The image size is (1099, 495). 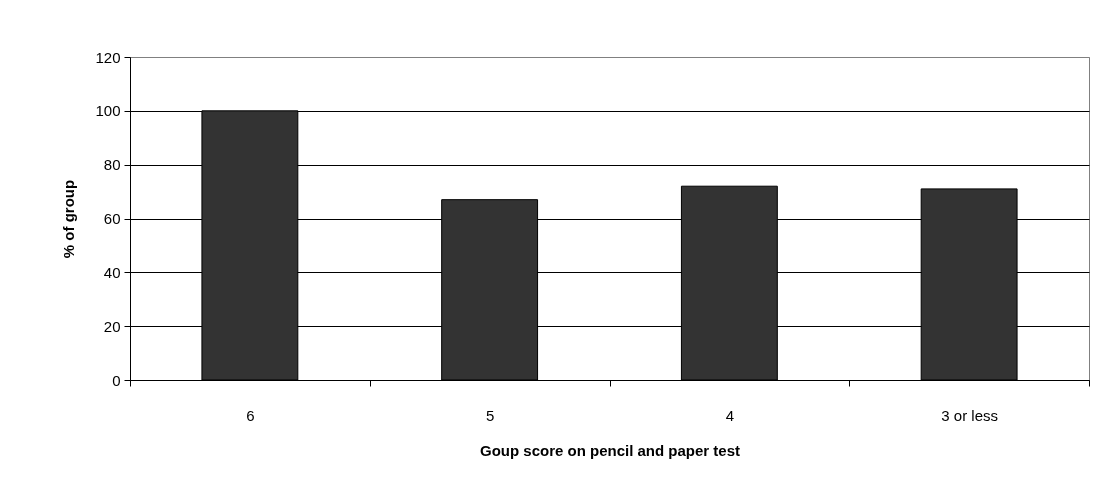 What do you see at coordinates (108, 111) in the screenshot?
I see `y-tick-label: 100` at bounding box center [108, 111].